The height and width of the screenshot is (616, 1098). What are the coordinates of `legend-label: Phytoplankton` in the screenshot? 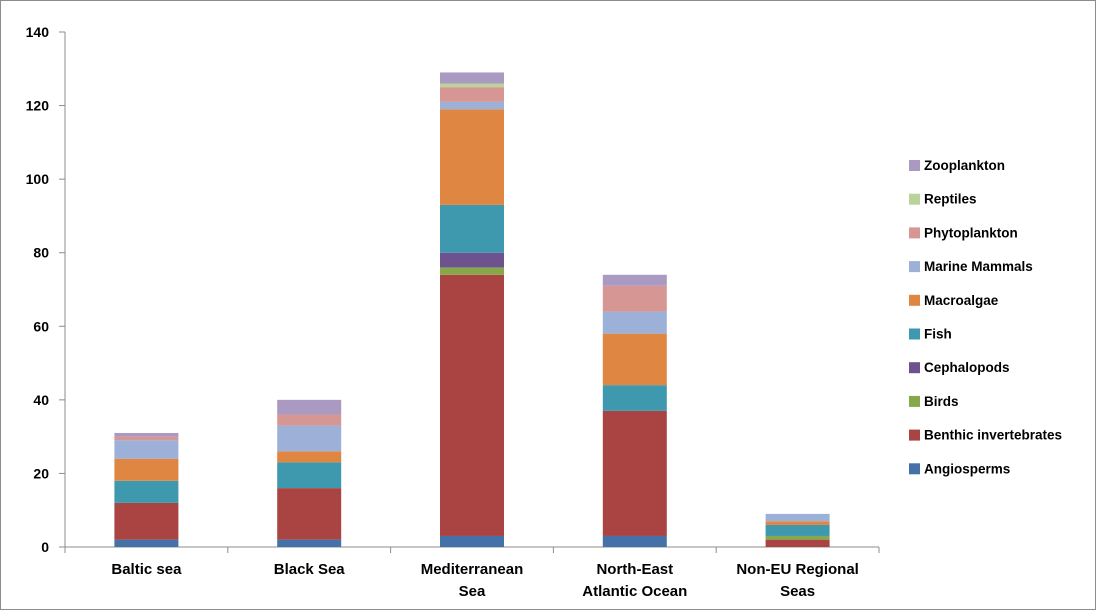 It's located at (971, 232).